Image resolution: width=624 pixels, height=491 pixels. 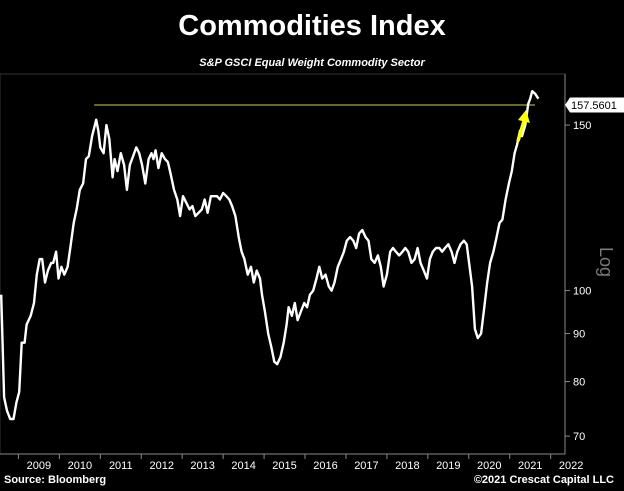 What do you see at coordinates (243, 466) in the screenshot?
I see `x-tick-label: 2014` at bounding box center [243, 466].